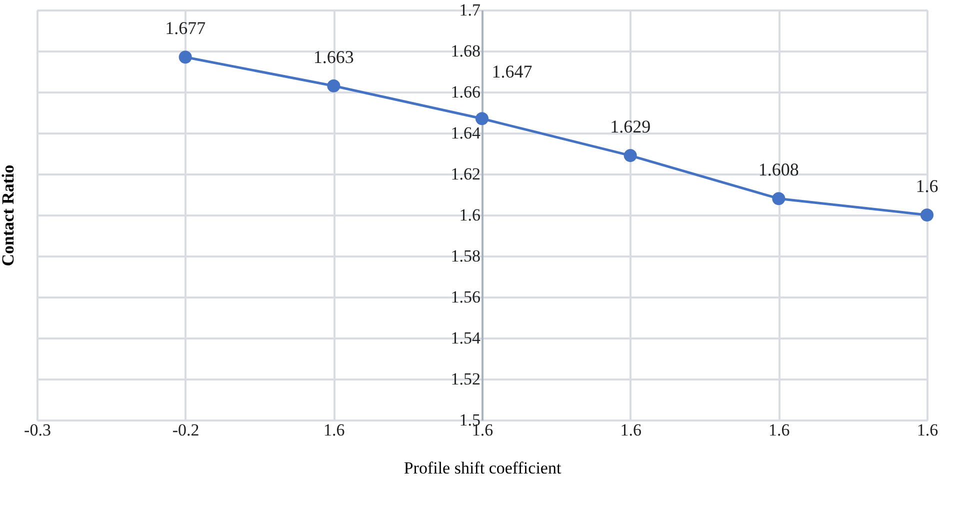 This screenshot has height=508, width=956. I want to click on y-tick-label: 1.58, so click(465, 256).